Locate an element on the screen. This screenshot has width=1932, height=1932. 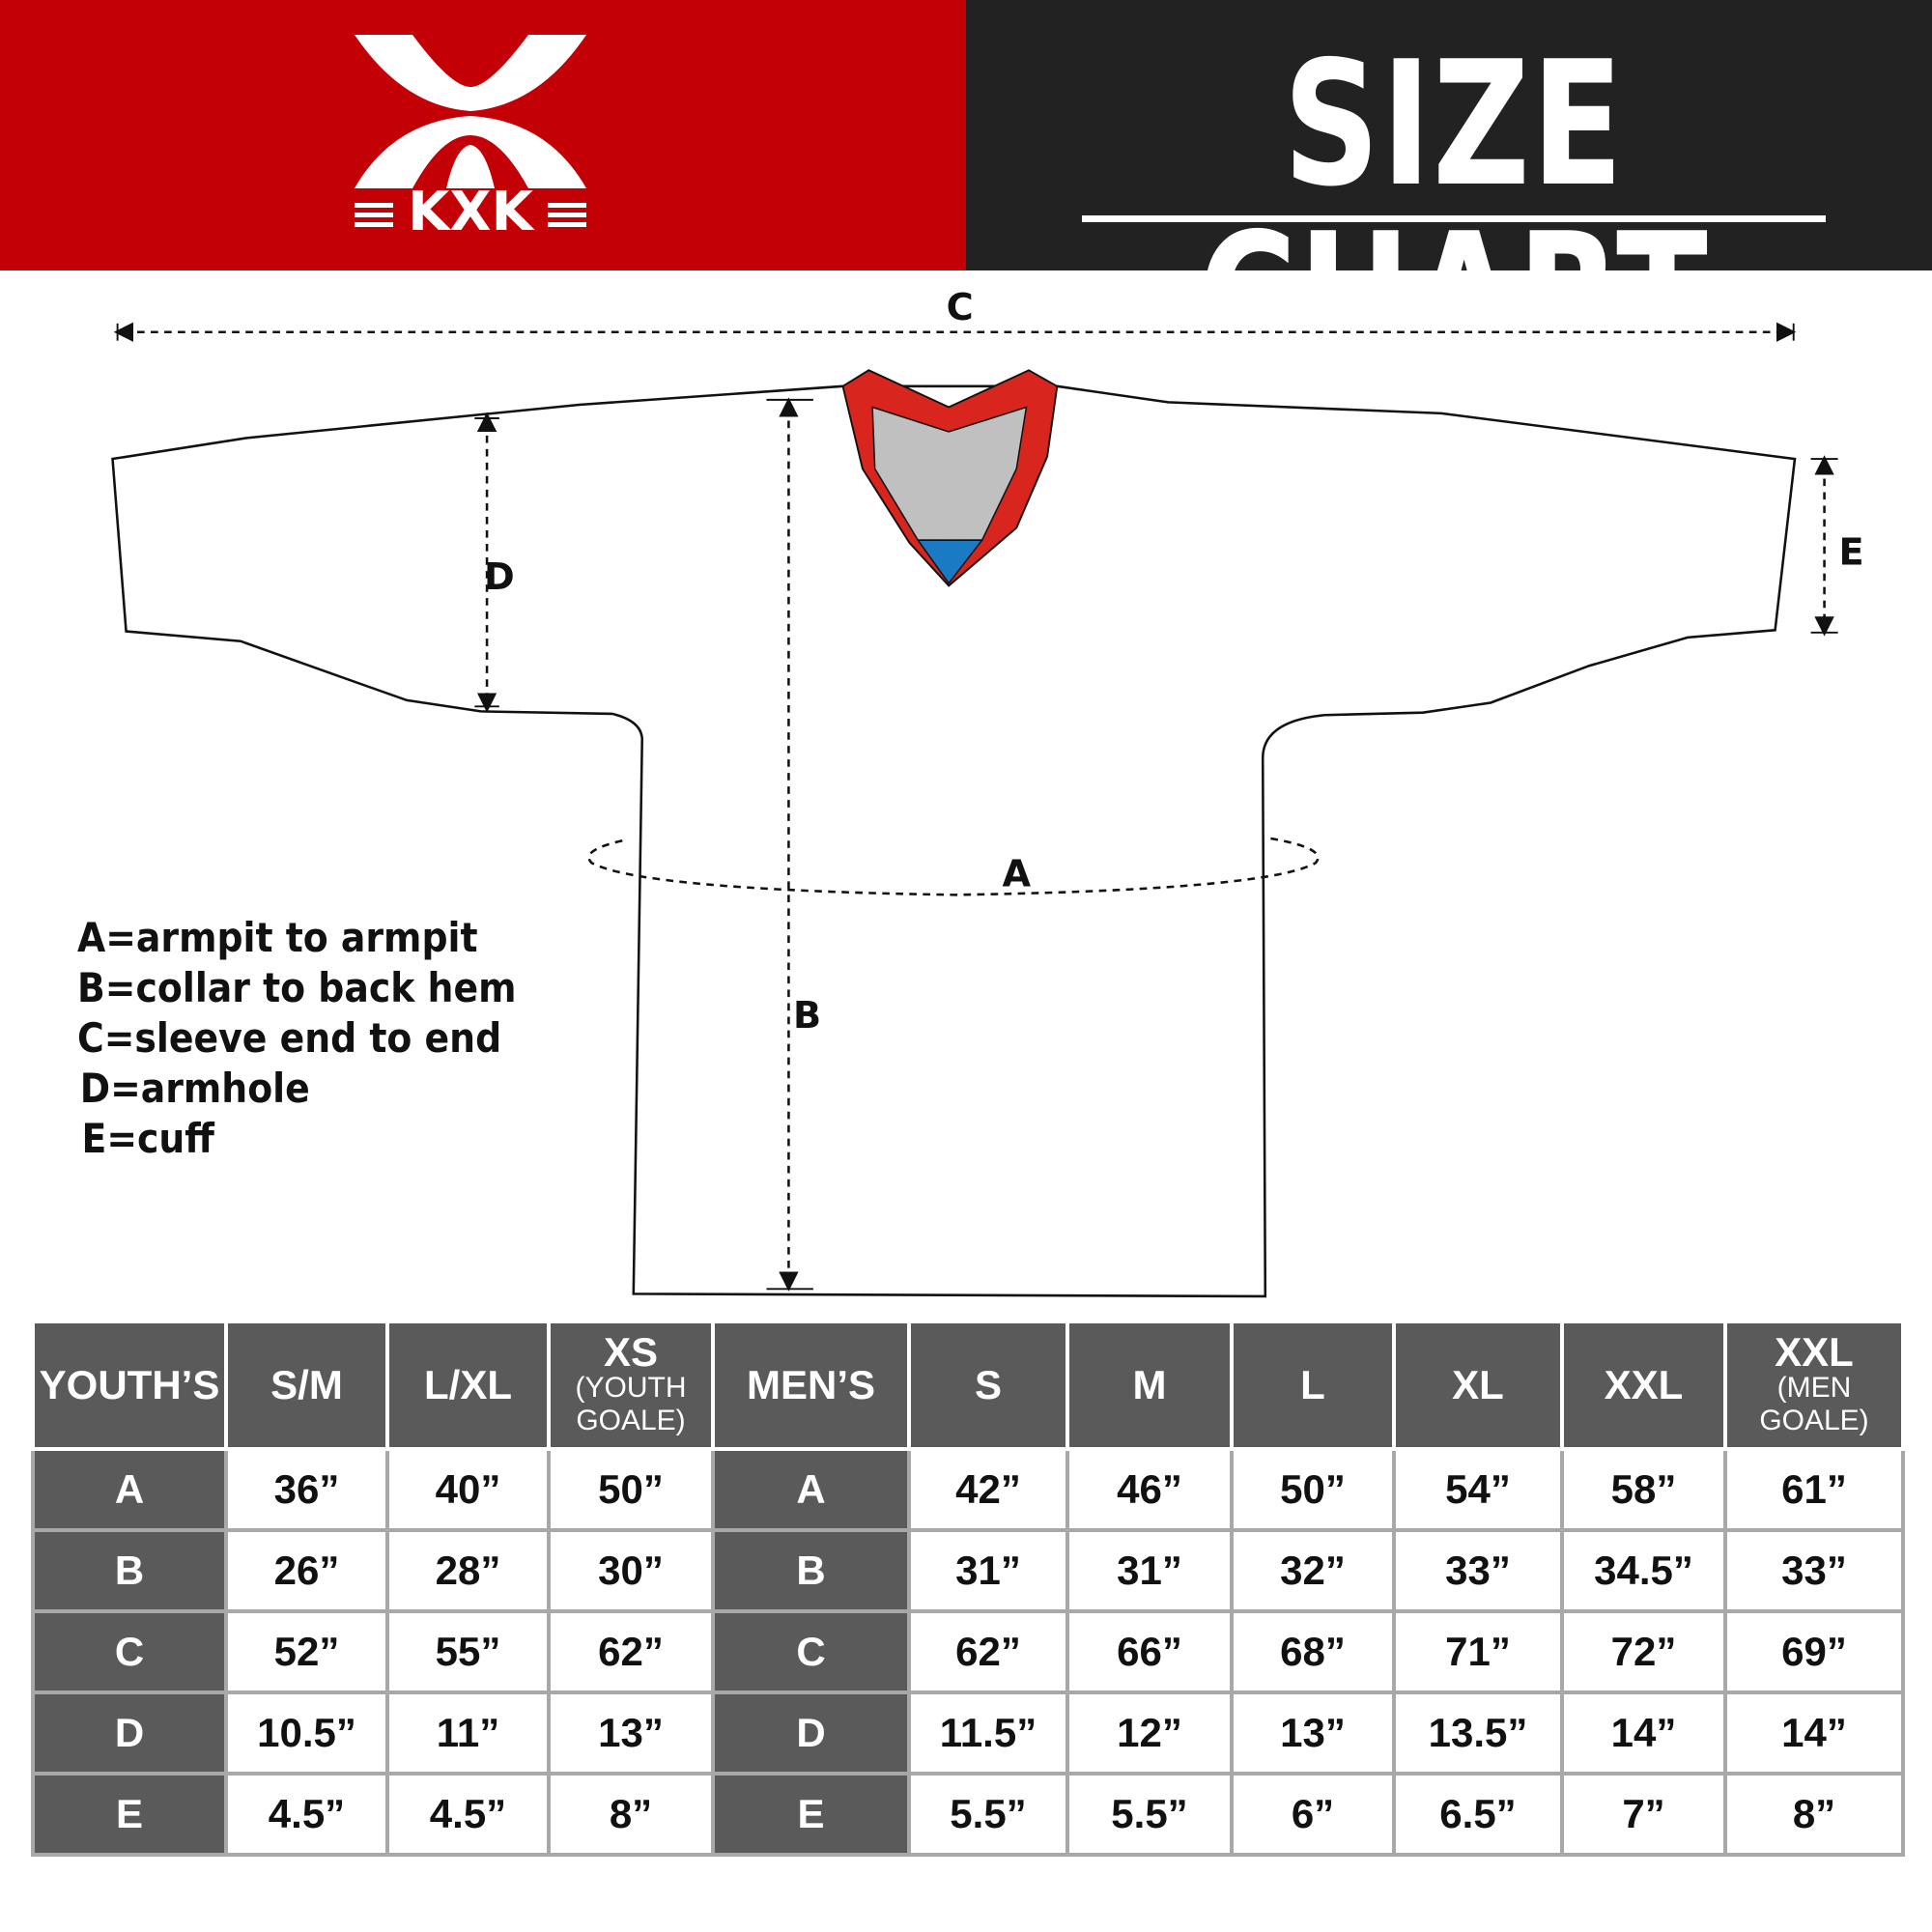
label-e: E is located at coordinates (1851, 553).